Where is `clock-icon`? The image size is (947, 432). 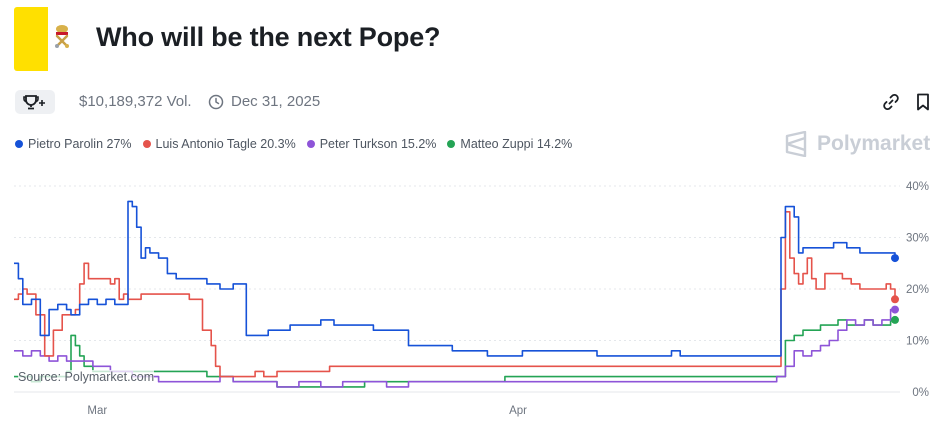 clock-icon is located at coordinates (216, 101).